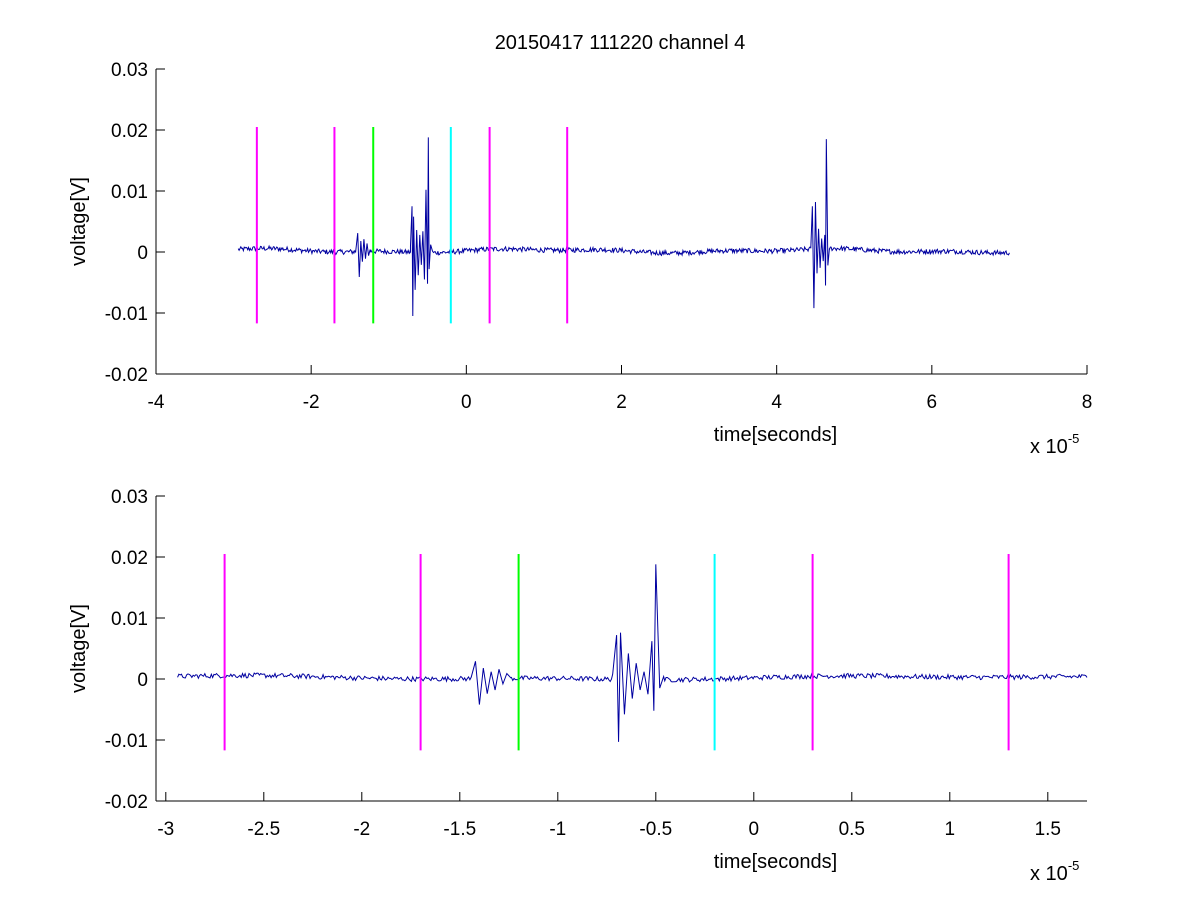 The image size is (1200, 901). Describe the element at coordinates (852, 829) in the screenshot. I see `bottom-x-tick-label: 0.5` at that location.